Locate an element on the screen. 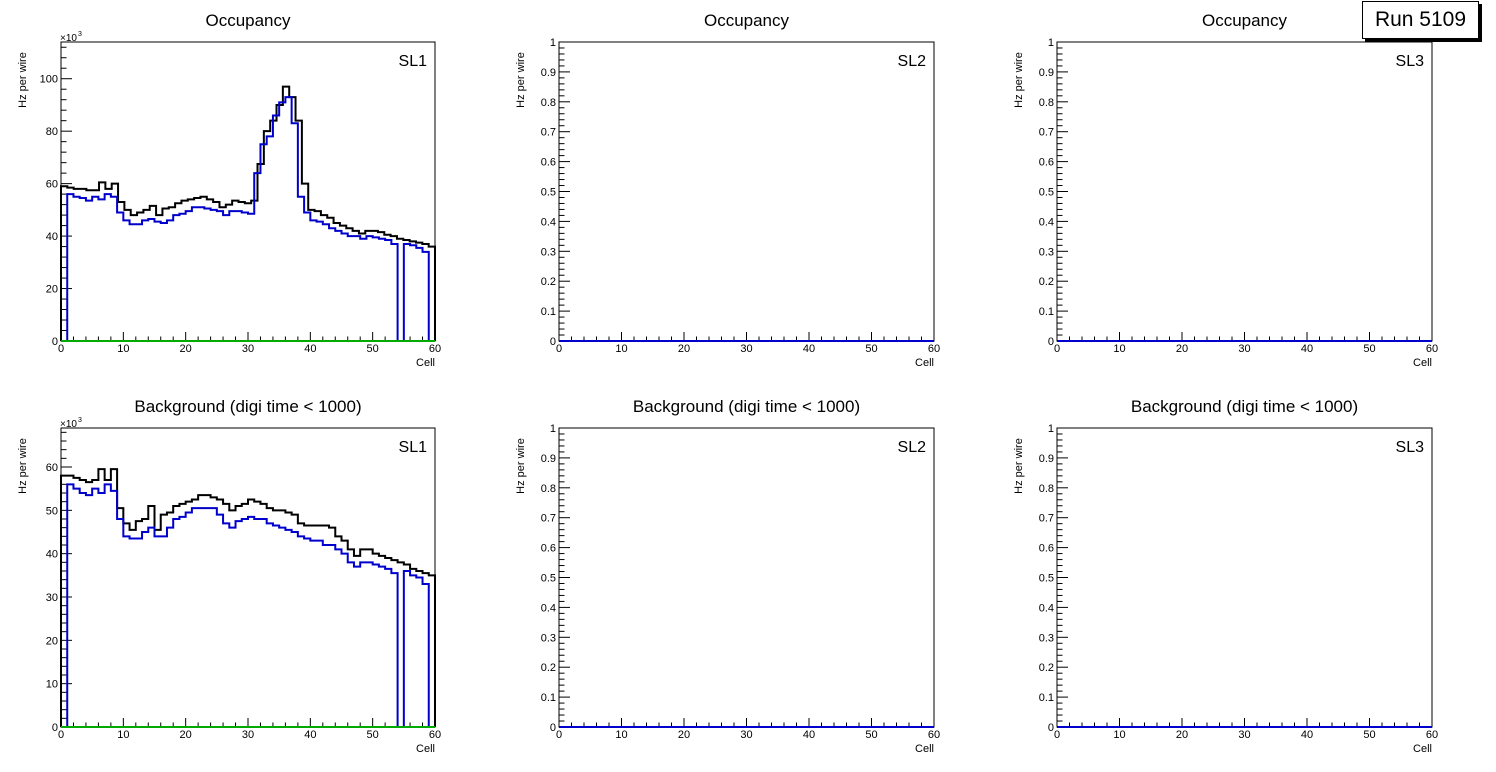  superlayer-label: SL1 is located at coordinates (413, 447).